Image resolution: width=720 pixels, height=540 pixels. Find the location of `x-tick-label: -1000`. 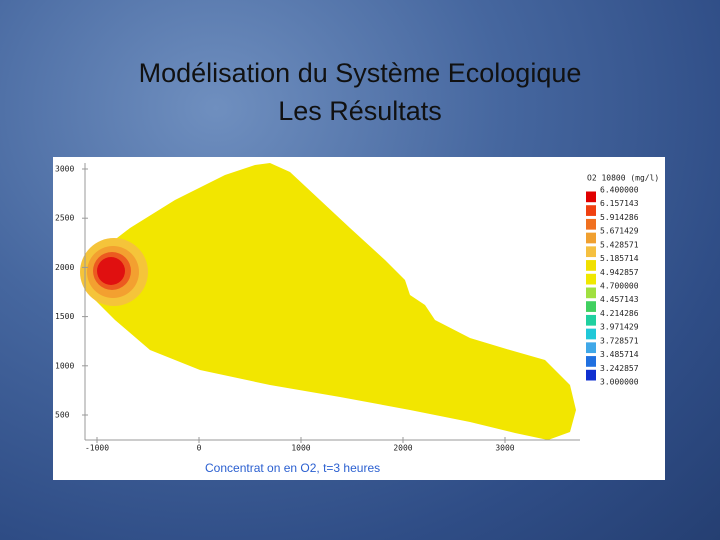

x-tick-label: -1000 is located at coordinates (97, 448).